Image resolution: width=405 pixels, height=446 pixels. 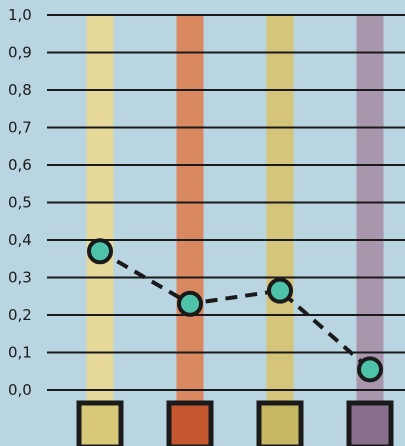 What do you see at coordinates (20, 53) in the screenshot?
I see `y-tick-label: 0,9` at bounding box center [20, 53].